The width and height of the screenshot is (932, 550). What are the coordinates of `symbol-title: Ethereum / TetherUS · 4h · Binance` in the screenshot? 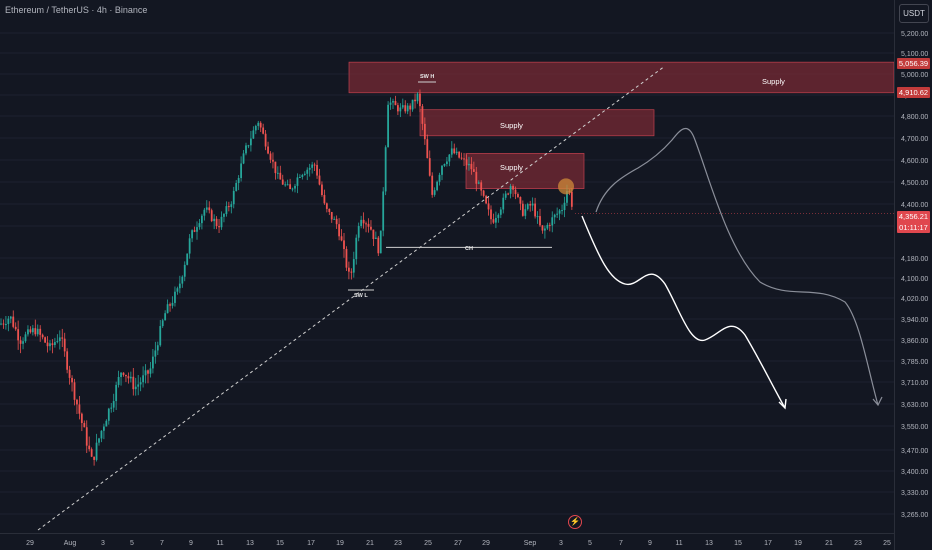 It's located at (76, 10).